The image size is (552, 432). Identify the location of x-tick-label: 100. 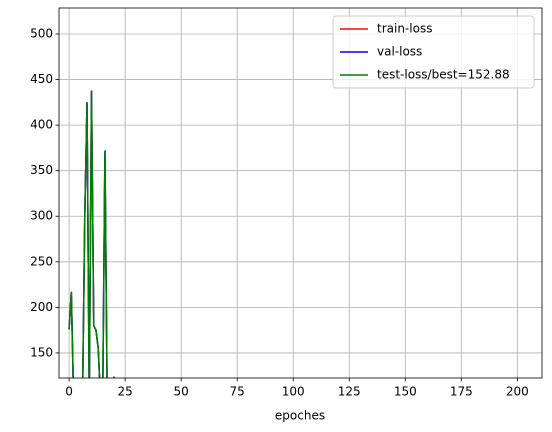
(293, 392).